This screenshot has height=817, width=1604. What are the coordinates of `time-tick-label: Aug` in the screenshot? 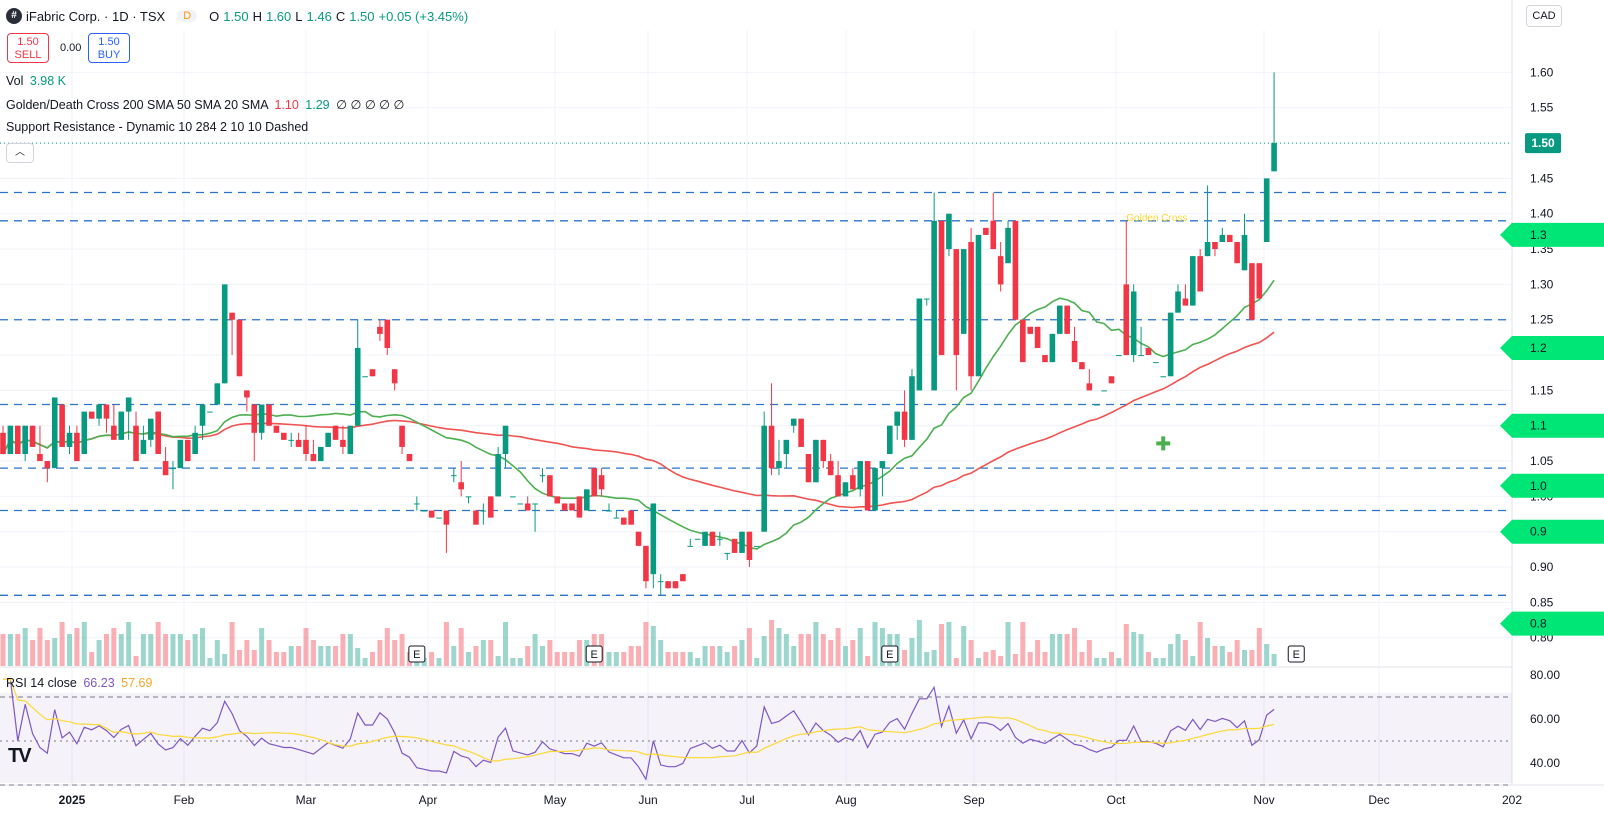 It's located at (845, 800).